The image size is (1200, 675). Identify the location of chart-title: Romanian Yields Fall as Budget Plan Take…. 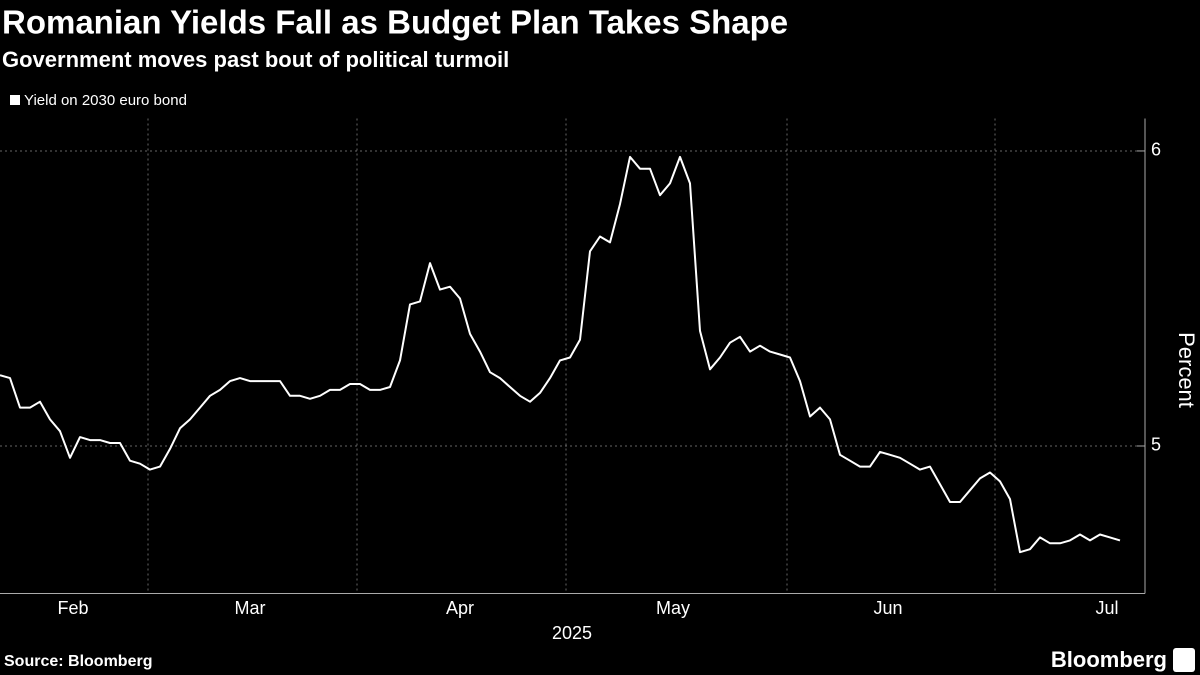
(395, 22).